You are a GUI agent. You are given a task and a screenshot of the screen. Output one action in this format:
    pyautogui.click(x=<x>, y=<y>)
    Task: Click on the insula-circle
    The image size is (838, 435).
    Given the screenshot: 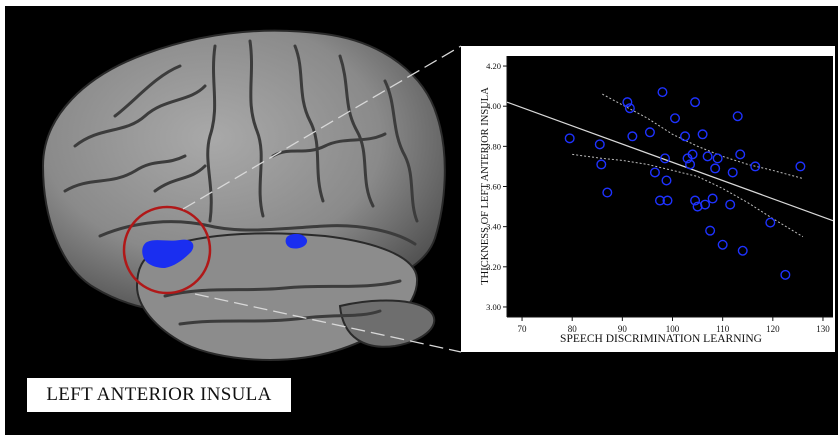 What is the action you would take?
    pyautogui.click(x=167, y=250)
    